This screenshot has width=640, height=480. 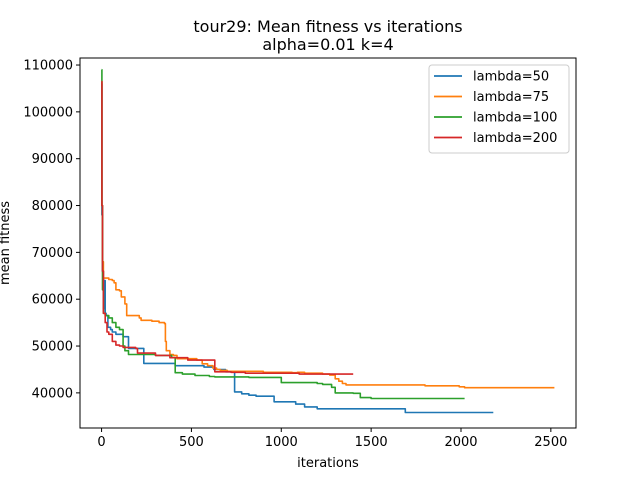 I want to click on x-tick-label: 0, so click(x=101, y=442).